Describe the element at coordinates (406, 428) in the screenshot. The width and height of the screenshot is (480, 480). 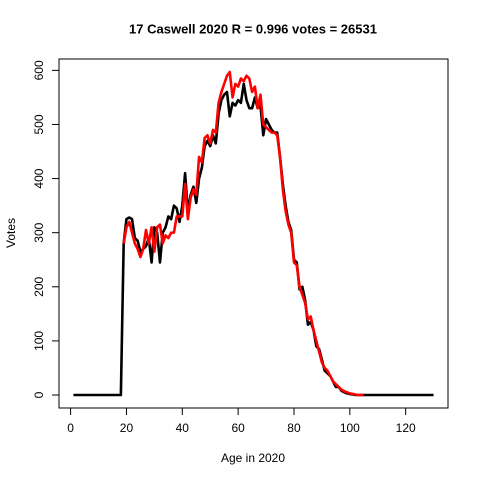
I see `x-tick-label: 120` at that location.